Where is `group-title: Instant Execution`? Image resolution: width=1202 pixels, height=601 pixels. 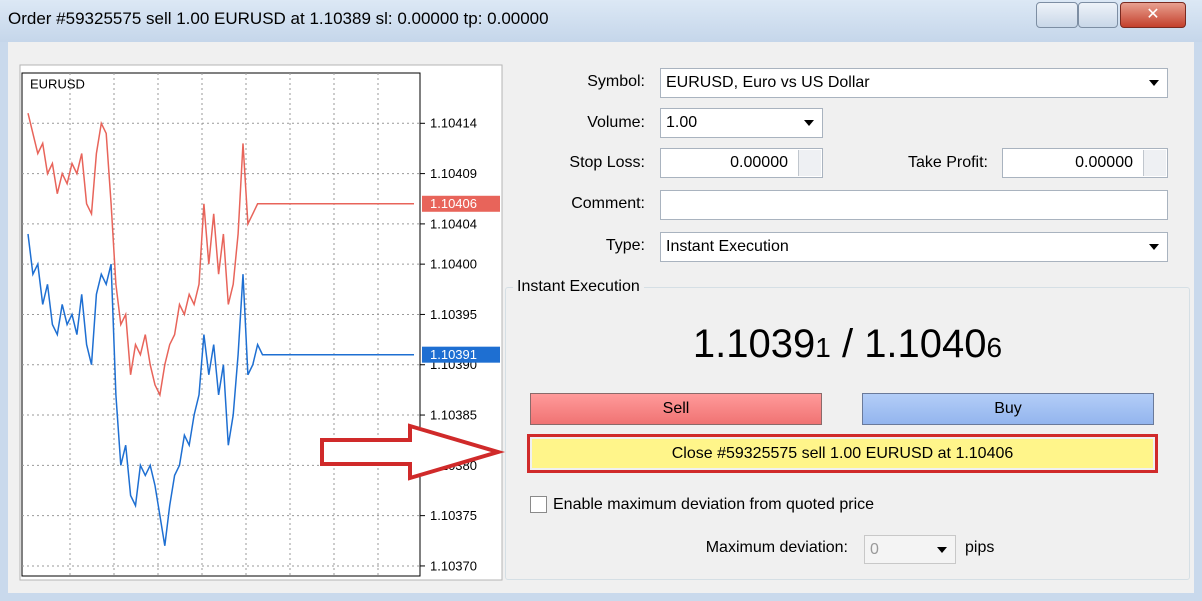
group-title: Instant Execution is located at coordinates (578, 287).